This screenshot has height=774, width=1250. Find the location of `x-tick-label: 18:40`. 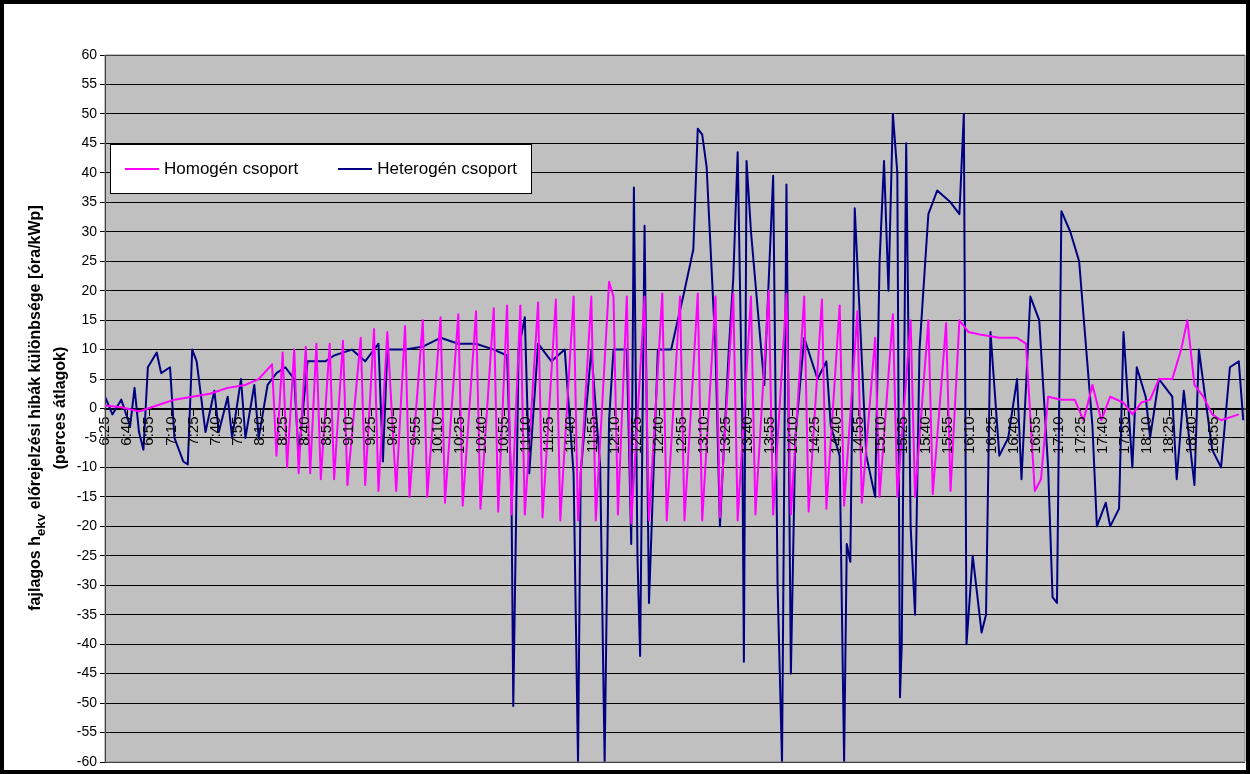

x-tick-label: 18:40 is located at coordinates (1190, 435).